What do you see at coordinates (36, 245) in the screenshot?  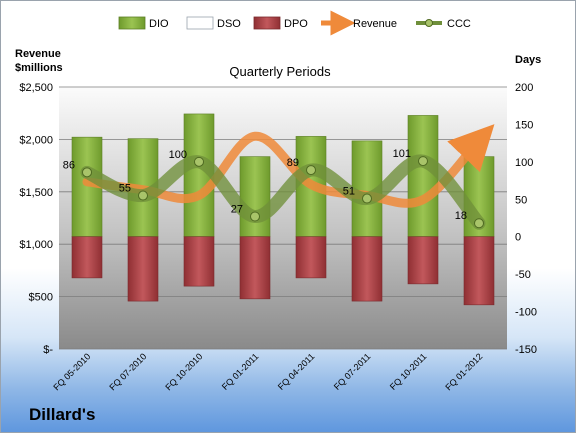 I see `left-tick-label: $1,000` at bounding box center [36, 245].